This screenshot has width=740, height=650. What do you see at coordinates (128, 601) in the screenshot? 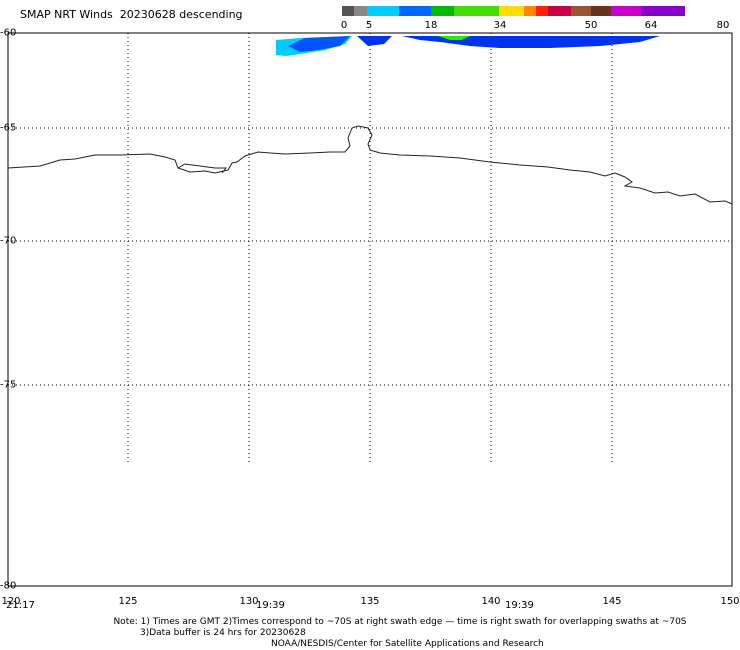
I see `lon-label: 125` at bounding box center [128, 601].